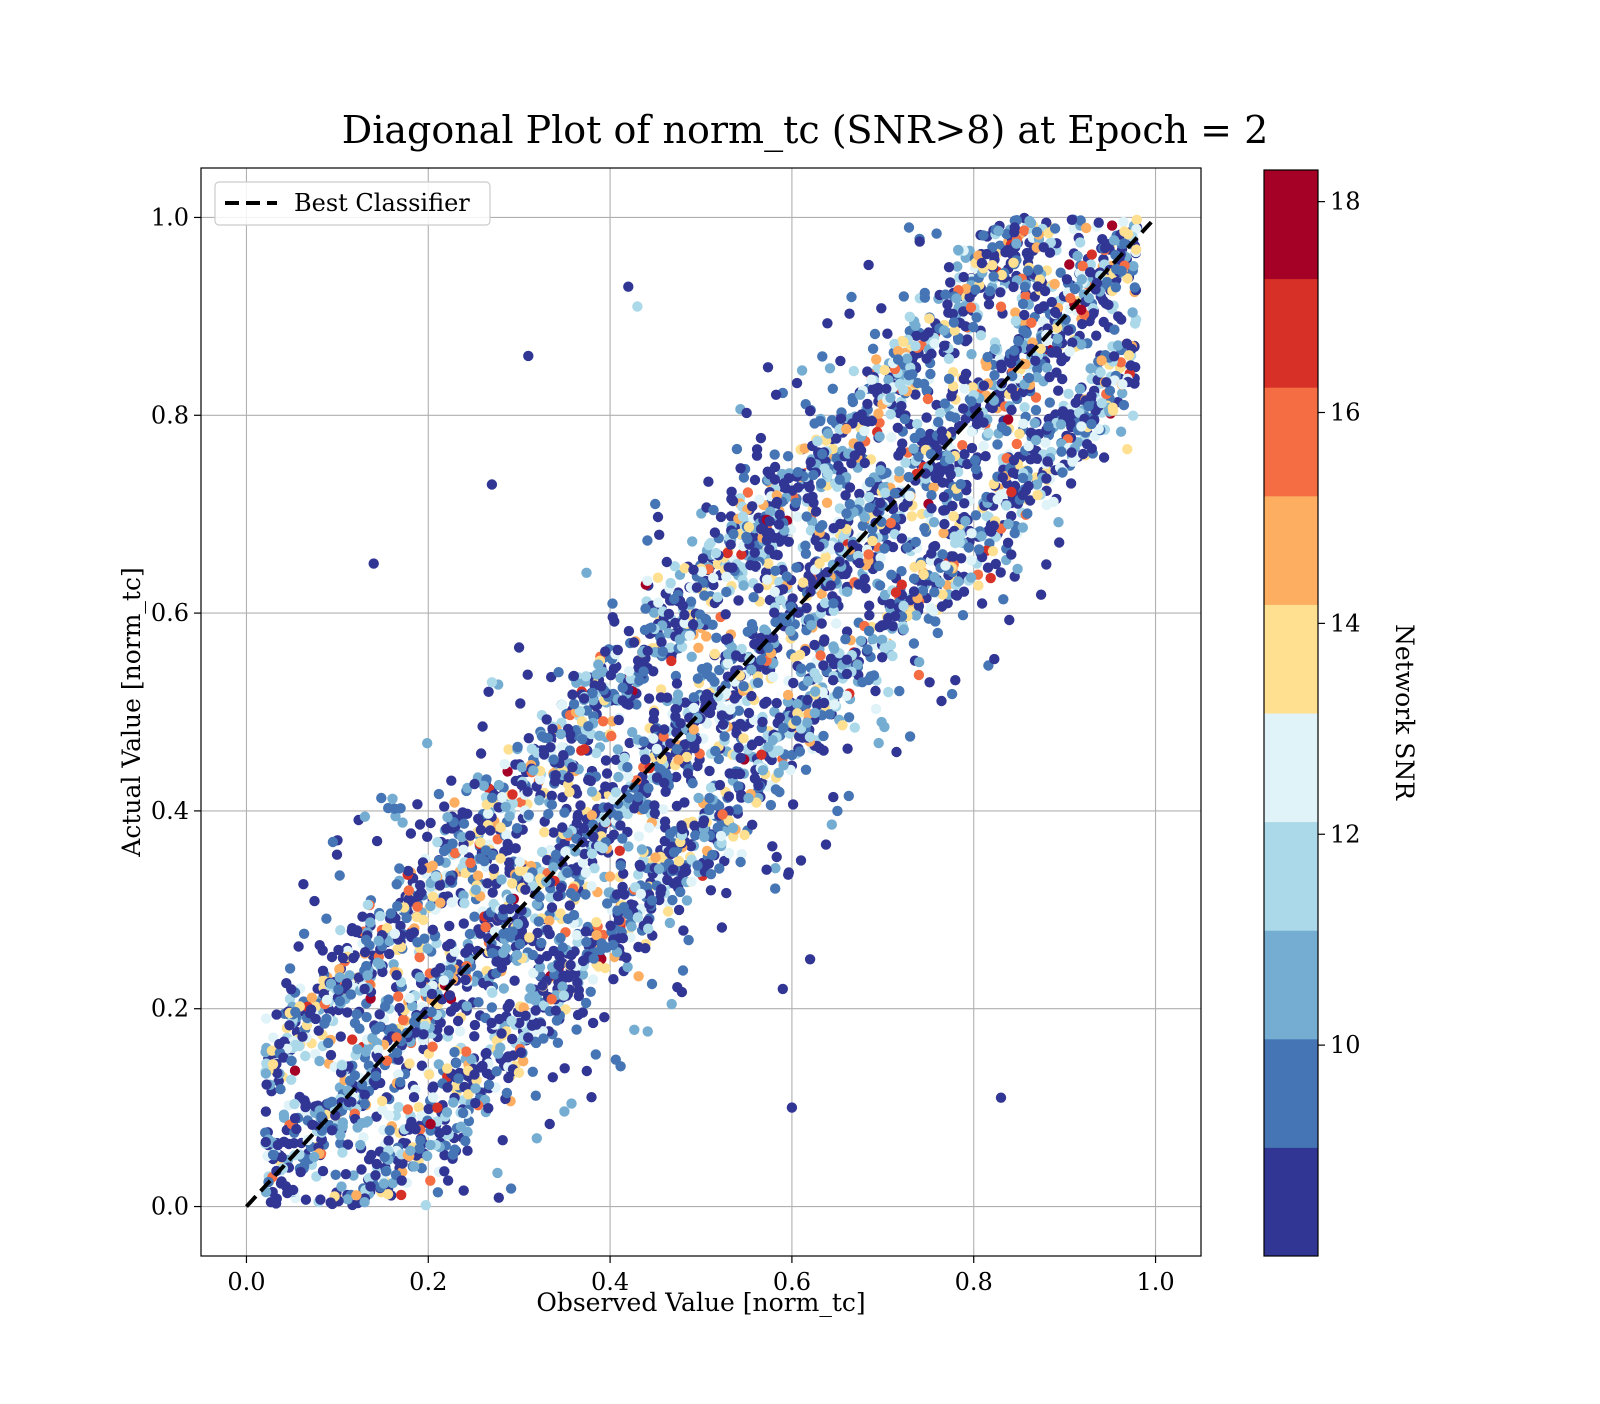  What do you see at coordinates (170, 613) in the screenshot?
I see `y-tick-label: 0.6` at bounding box center [170, 613].